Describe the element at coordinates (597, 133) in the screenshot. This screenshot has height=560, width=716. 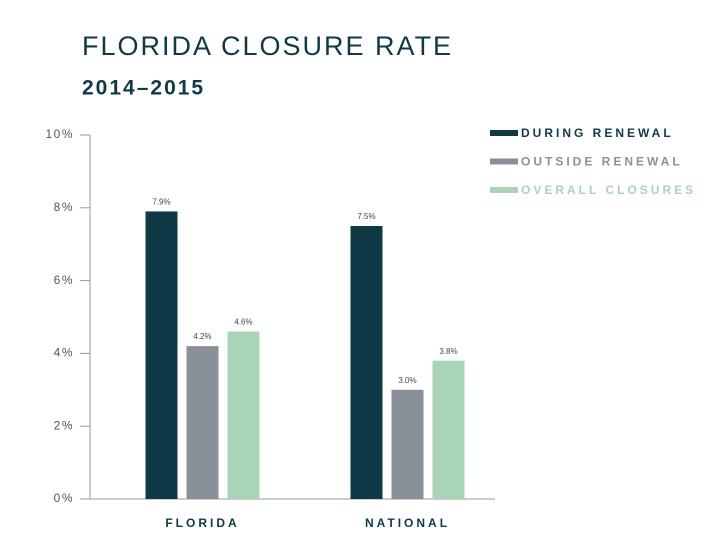
I see `legend-label: DURING RENEWAL` at that location.